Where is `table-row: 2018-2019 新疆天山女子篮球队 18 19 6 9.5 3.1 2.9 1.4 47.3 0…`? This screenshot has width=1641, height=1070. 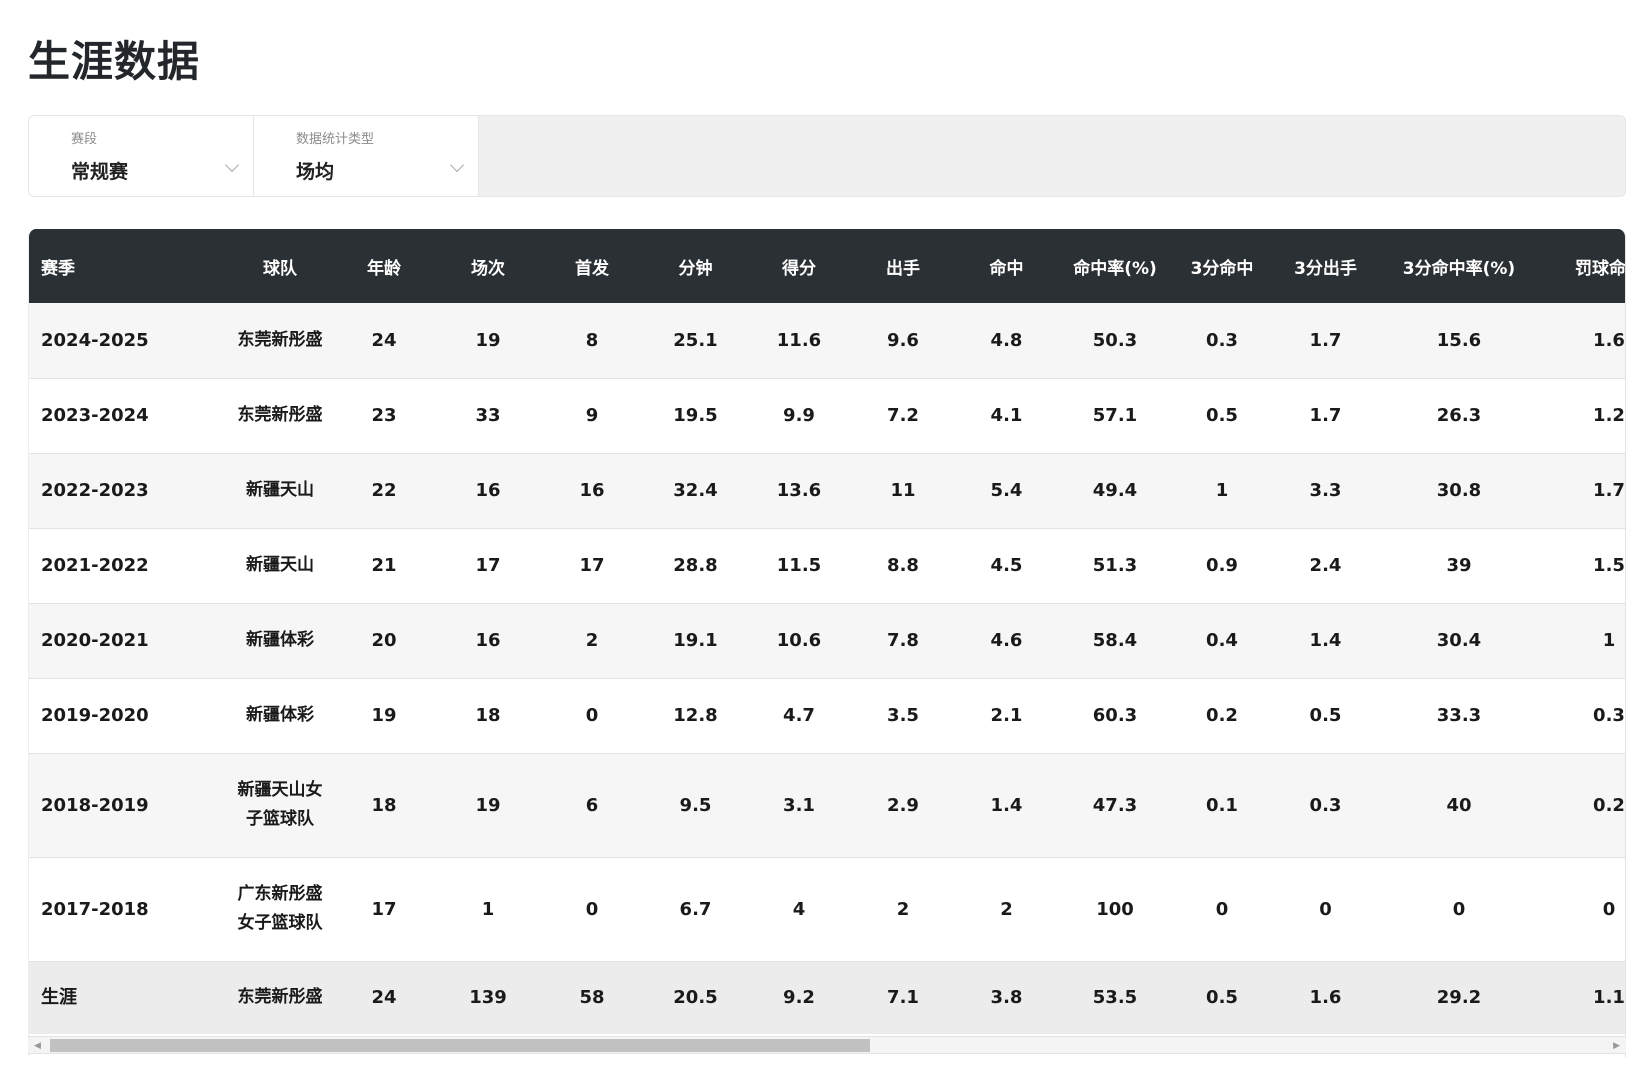 table-row: 2018-2019 新疆天山女子篮球队 18 19 6 9.5 3.1 2.9 1.4 47.3 0… is located at coordinates (827, 805).